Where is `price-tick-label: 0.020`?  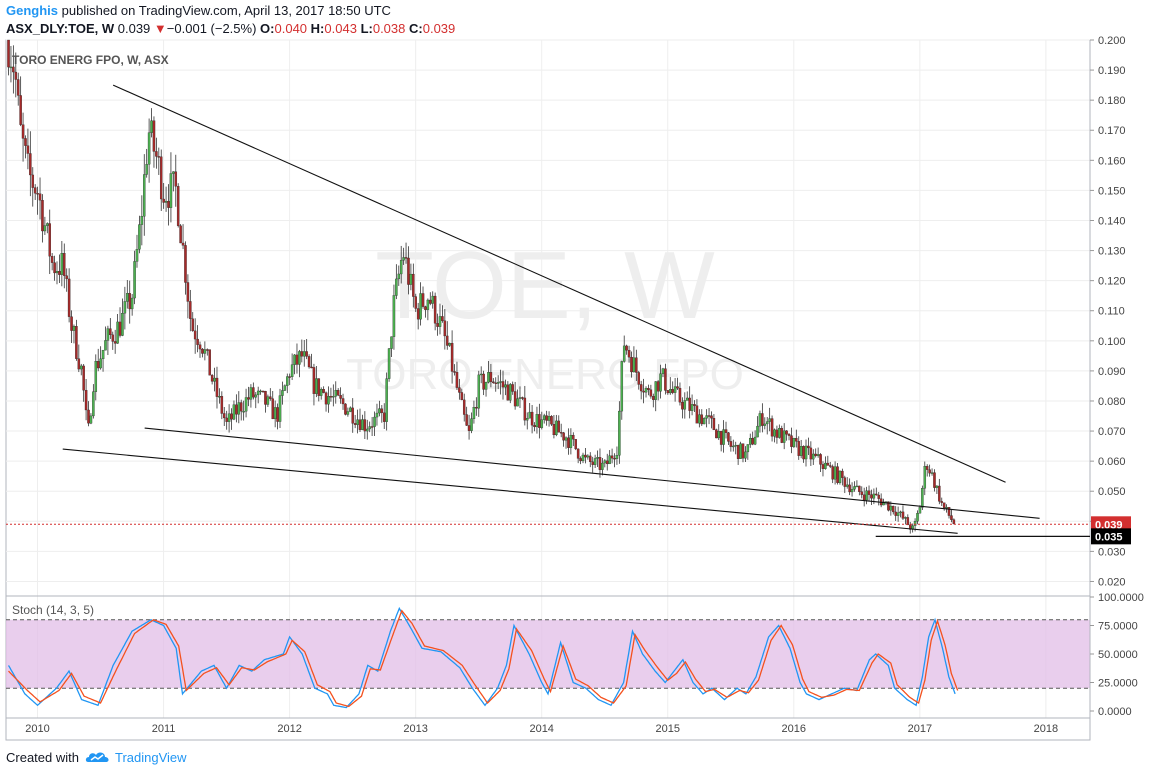 price-tick-label: 0.020 is located at coordinates (1112, 582).